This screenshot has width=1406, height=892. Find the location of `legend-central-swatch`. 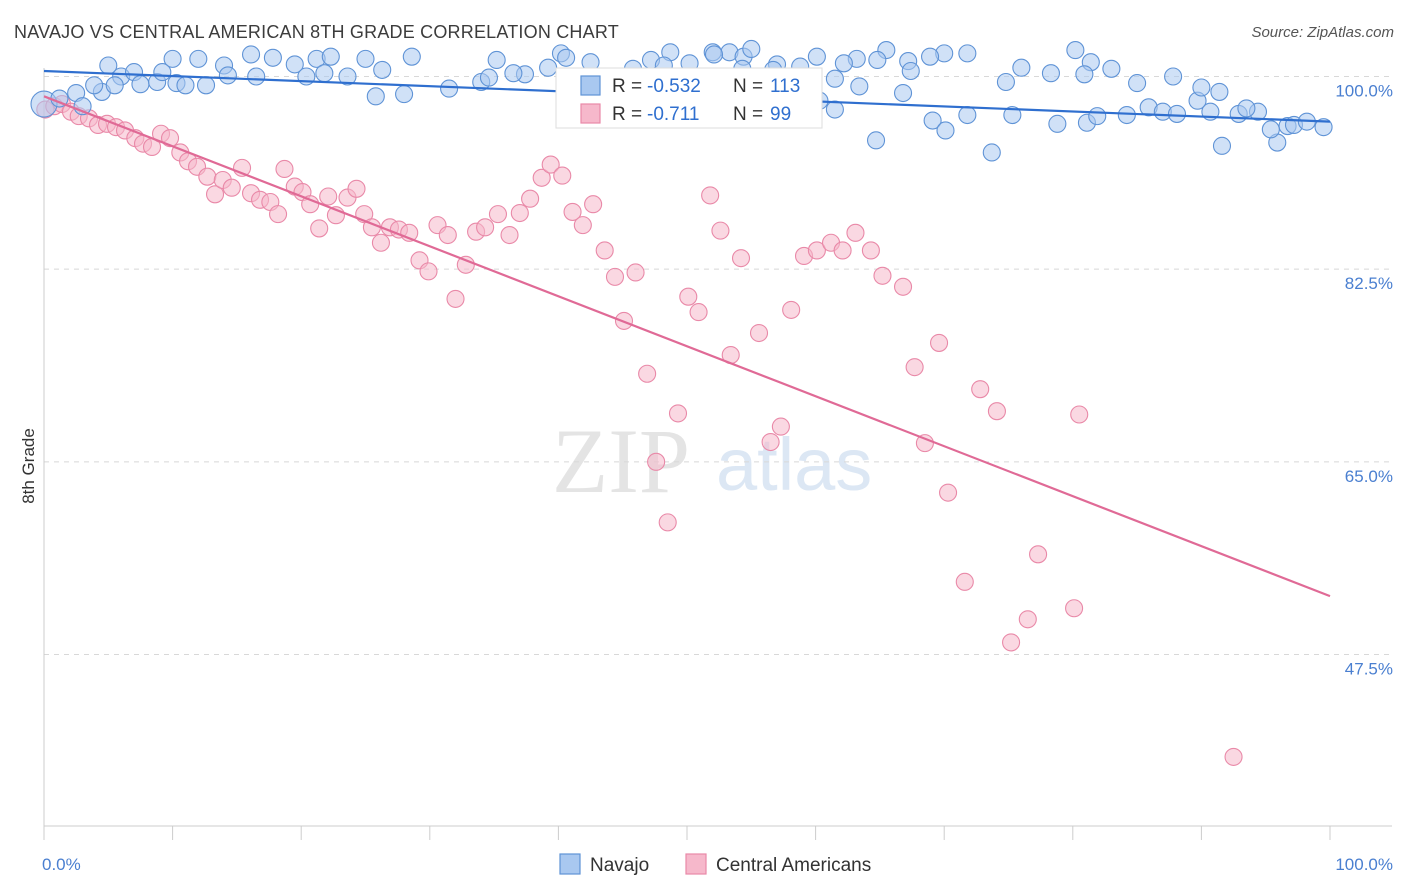

legend-central-swatch is located at coordinates (590, 113).